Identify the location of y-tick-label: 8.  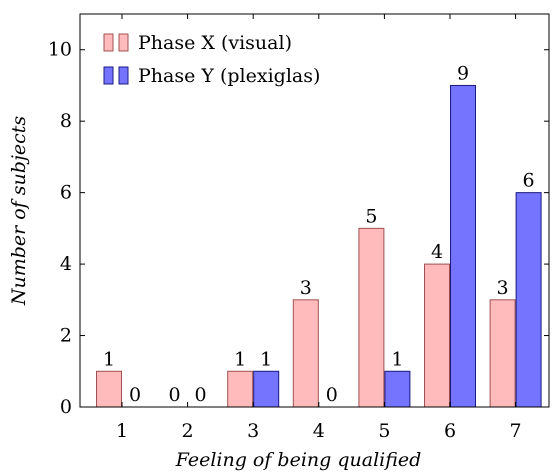
(66, 121).